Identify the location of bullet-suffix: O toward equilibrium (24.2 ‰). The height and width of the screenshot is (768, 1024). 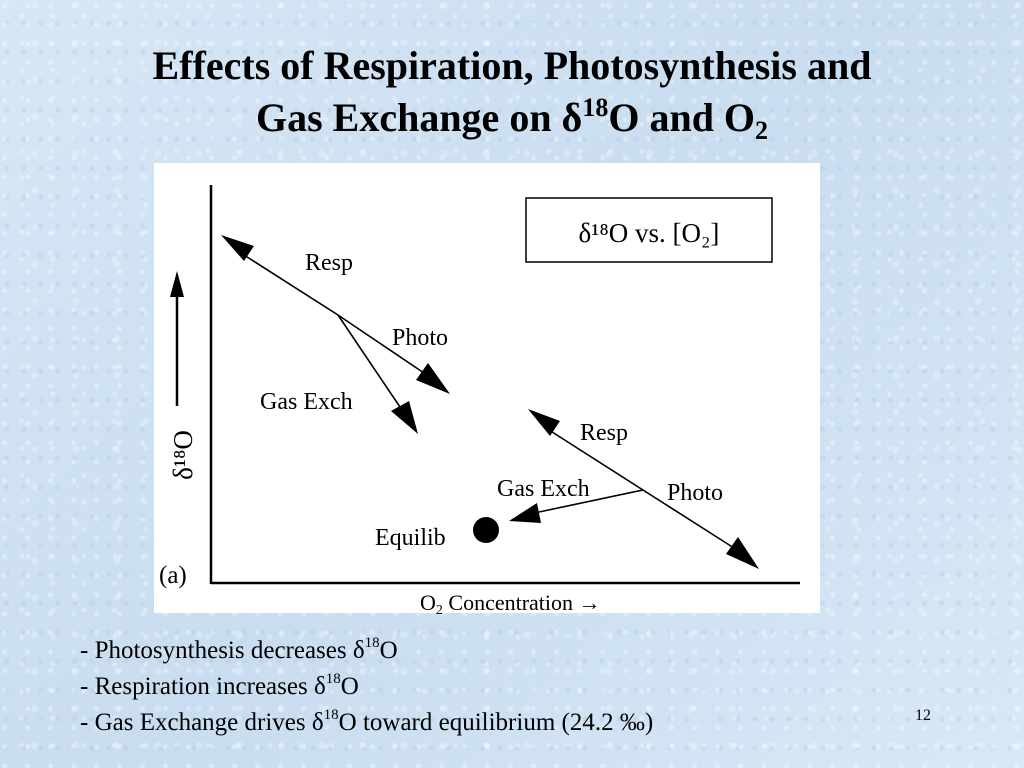
(496, 722).